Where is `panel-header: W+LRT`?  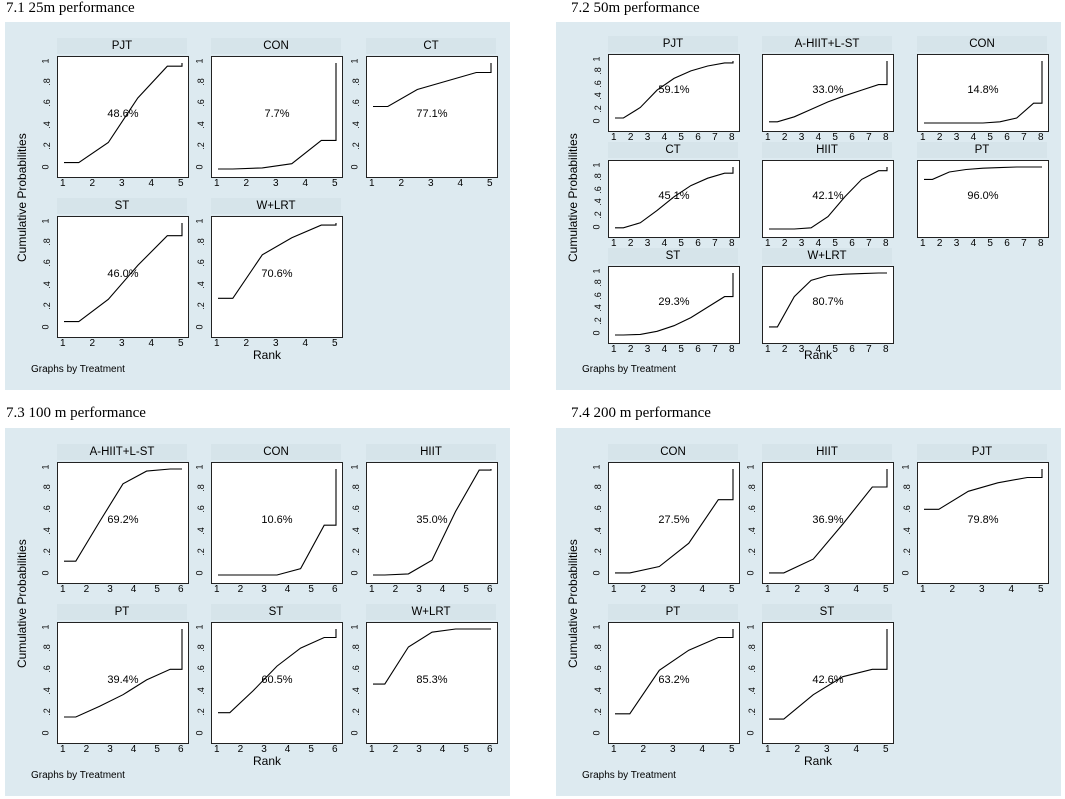 panel-header: W+LRT is located at coordinates (276, 206).